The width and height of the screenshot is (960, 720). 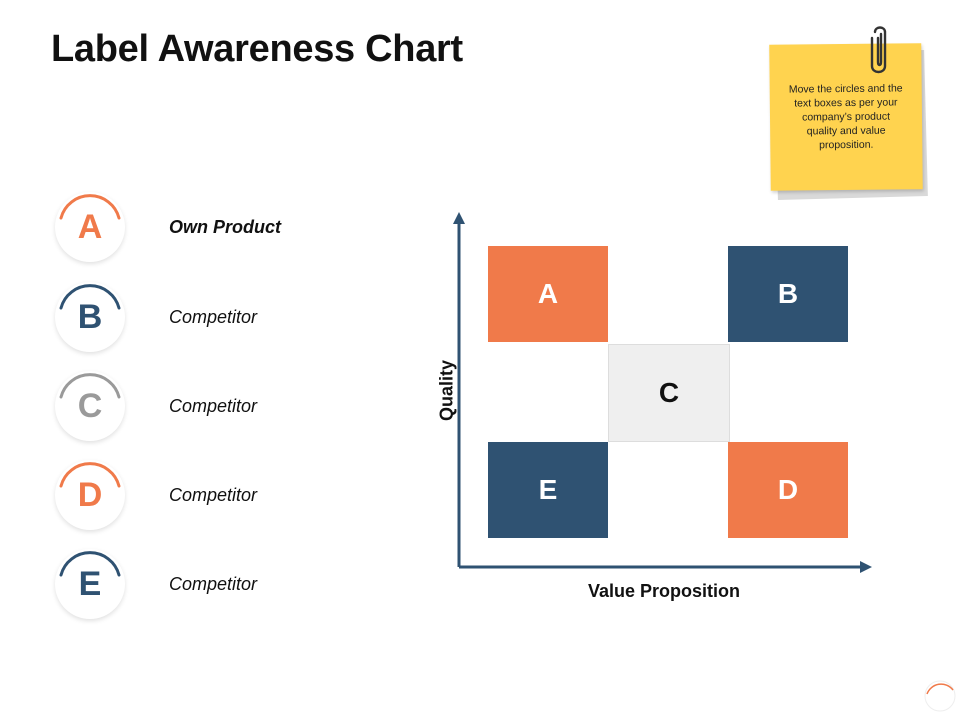 I want to click on paperclip-icon, so click(x=878, y=50).